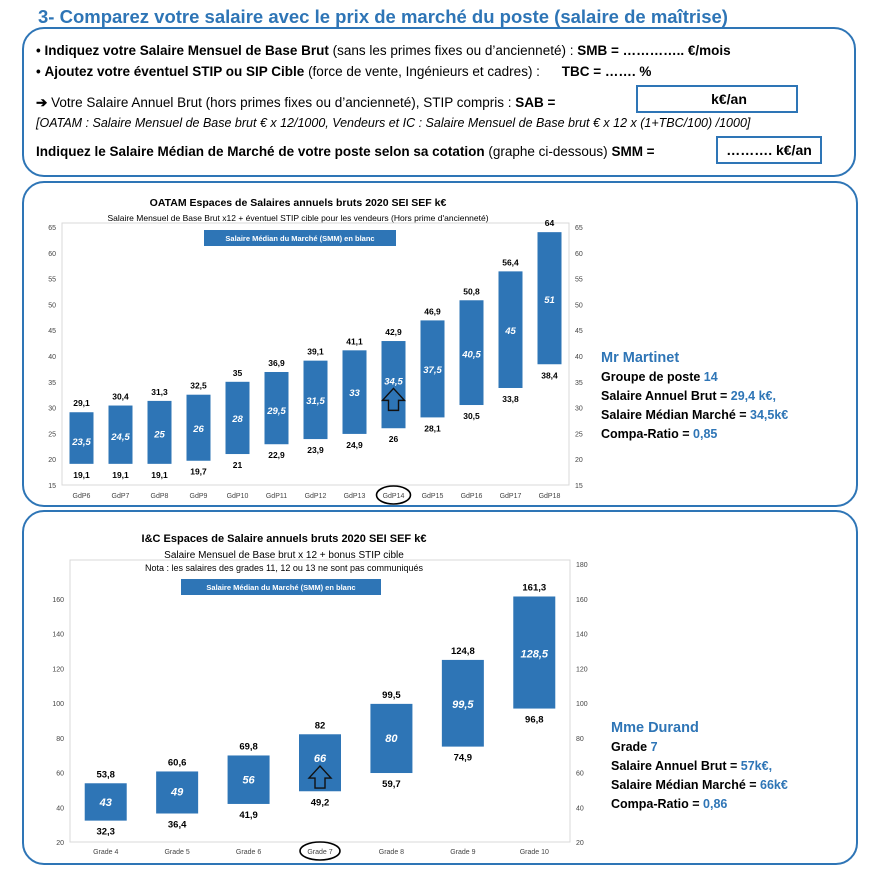 This screenshot has height=869, width=878. I want to click on y-tick-right: 35, so click(579, 383).